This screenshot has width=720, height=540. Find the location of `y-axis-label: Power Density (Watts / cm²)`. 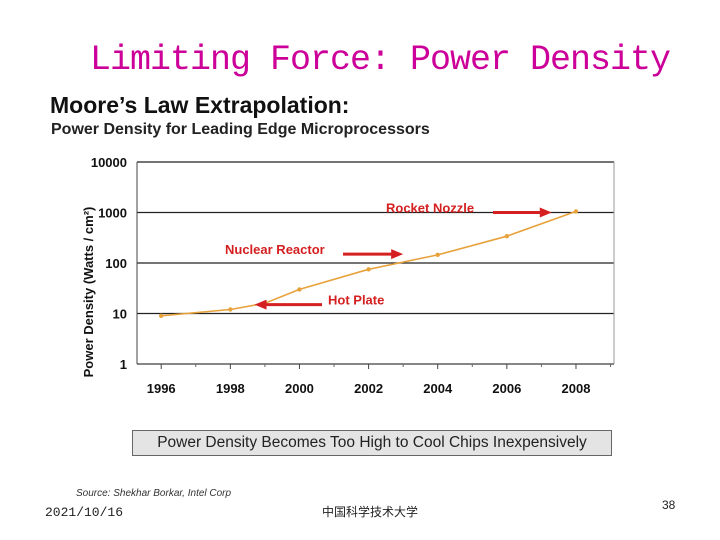

y-axis-label: Power Density (Watts / cm²) is located at coordinates (88, 292).